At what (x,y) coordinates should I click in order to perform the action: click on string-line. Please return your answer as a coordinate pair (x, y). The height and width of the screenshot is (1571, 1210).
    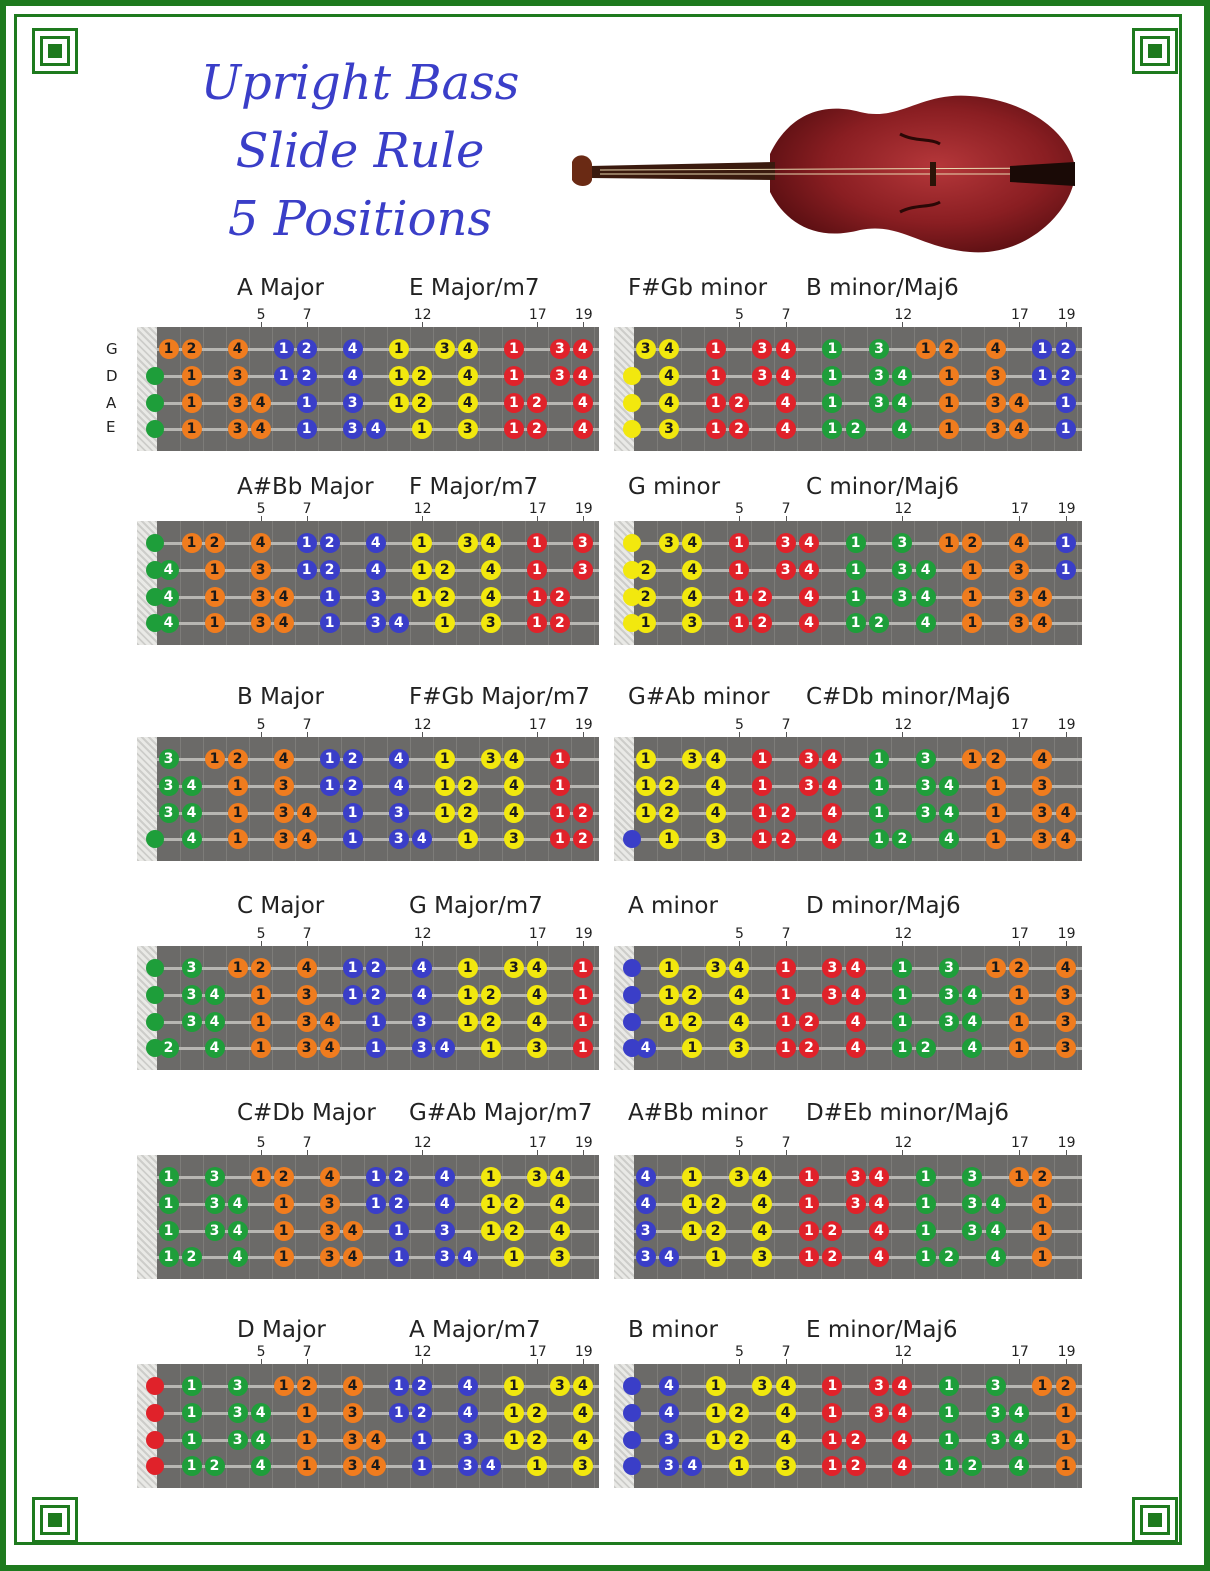
    Looking at the image, I should click on (378, 376).